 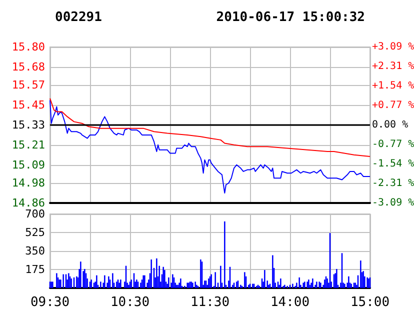 I want to click on y2-tick-label: -3.09 %, so click(x=393, y=203).